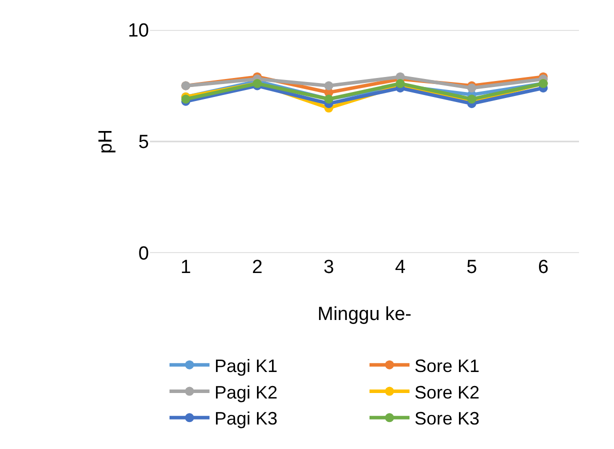  What do you see at coordinates (447, 418) in the screenshot?
I see `legend-label: Sore K3` at bounding box center [447, 418].